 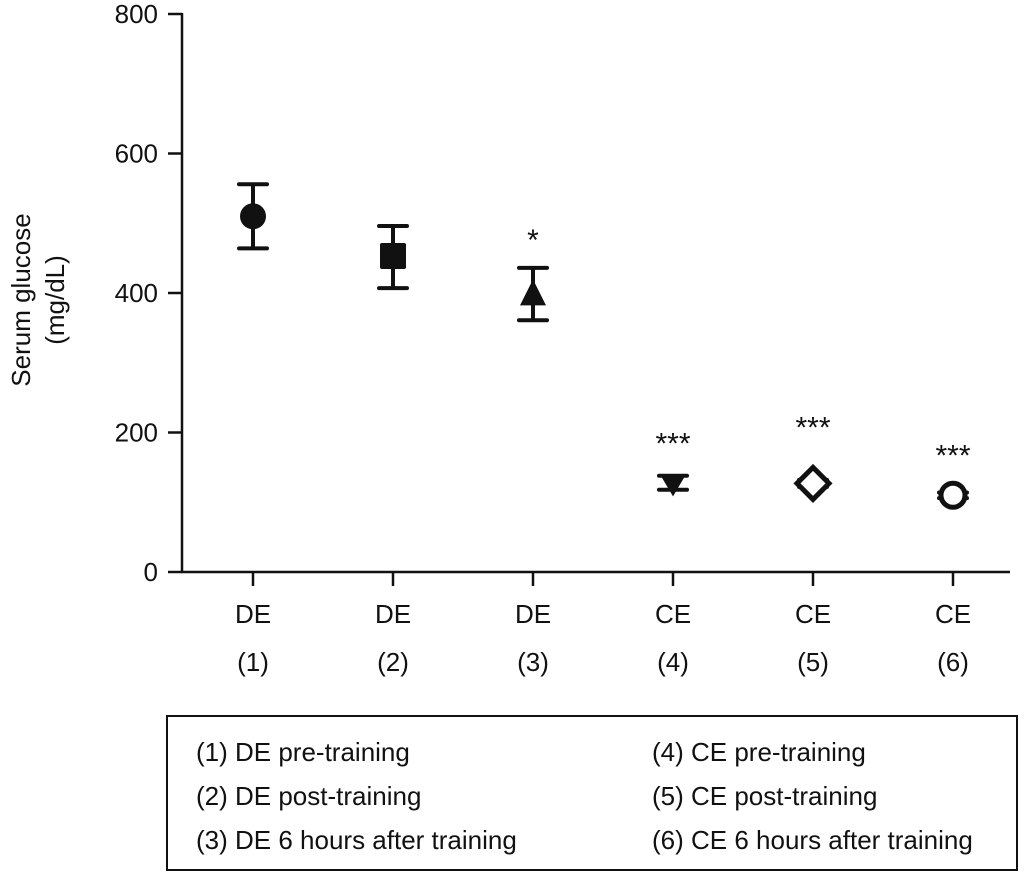 I want to click on data-point-triangle, so click(x=533, y=292).